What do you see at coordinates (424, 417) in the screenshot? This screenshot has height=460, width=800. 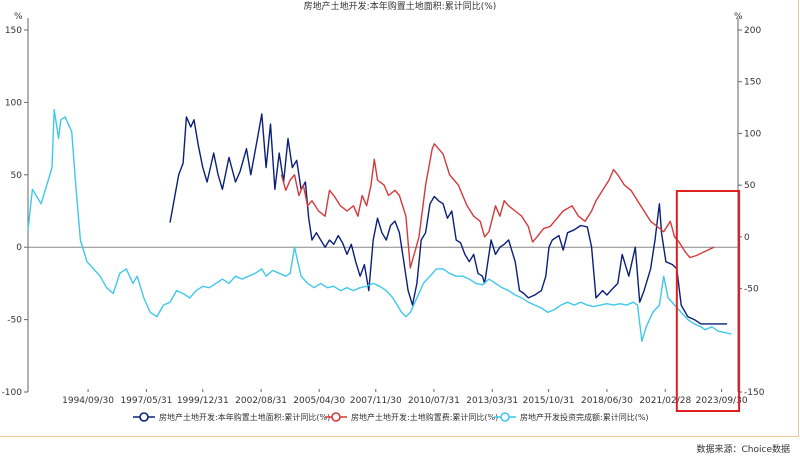 I see `legend-label: 房地产土地开发:土地购置费:累计同比(%)` at bounding box center [424, 417].